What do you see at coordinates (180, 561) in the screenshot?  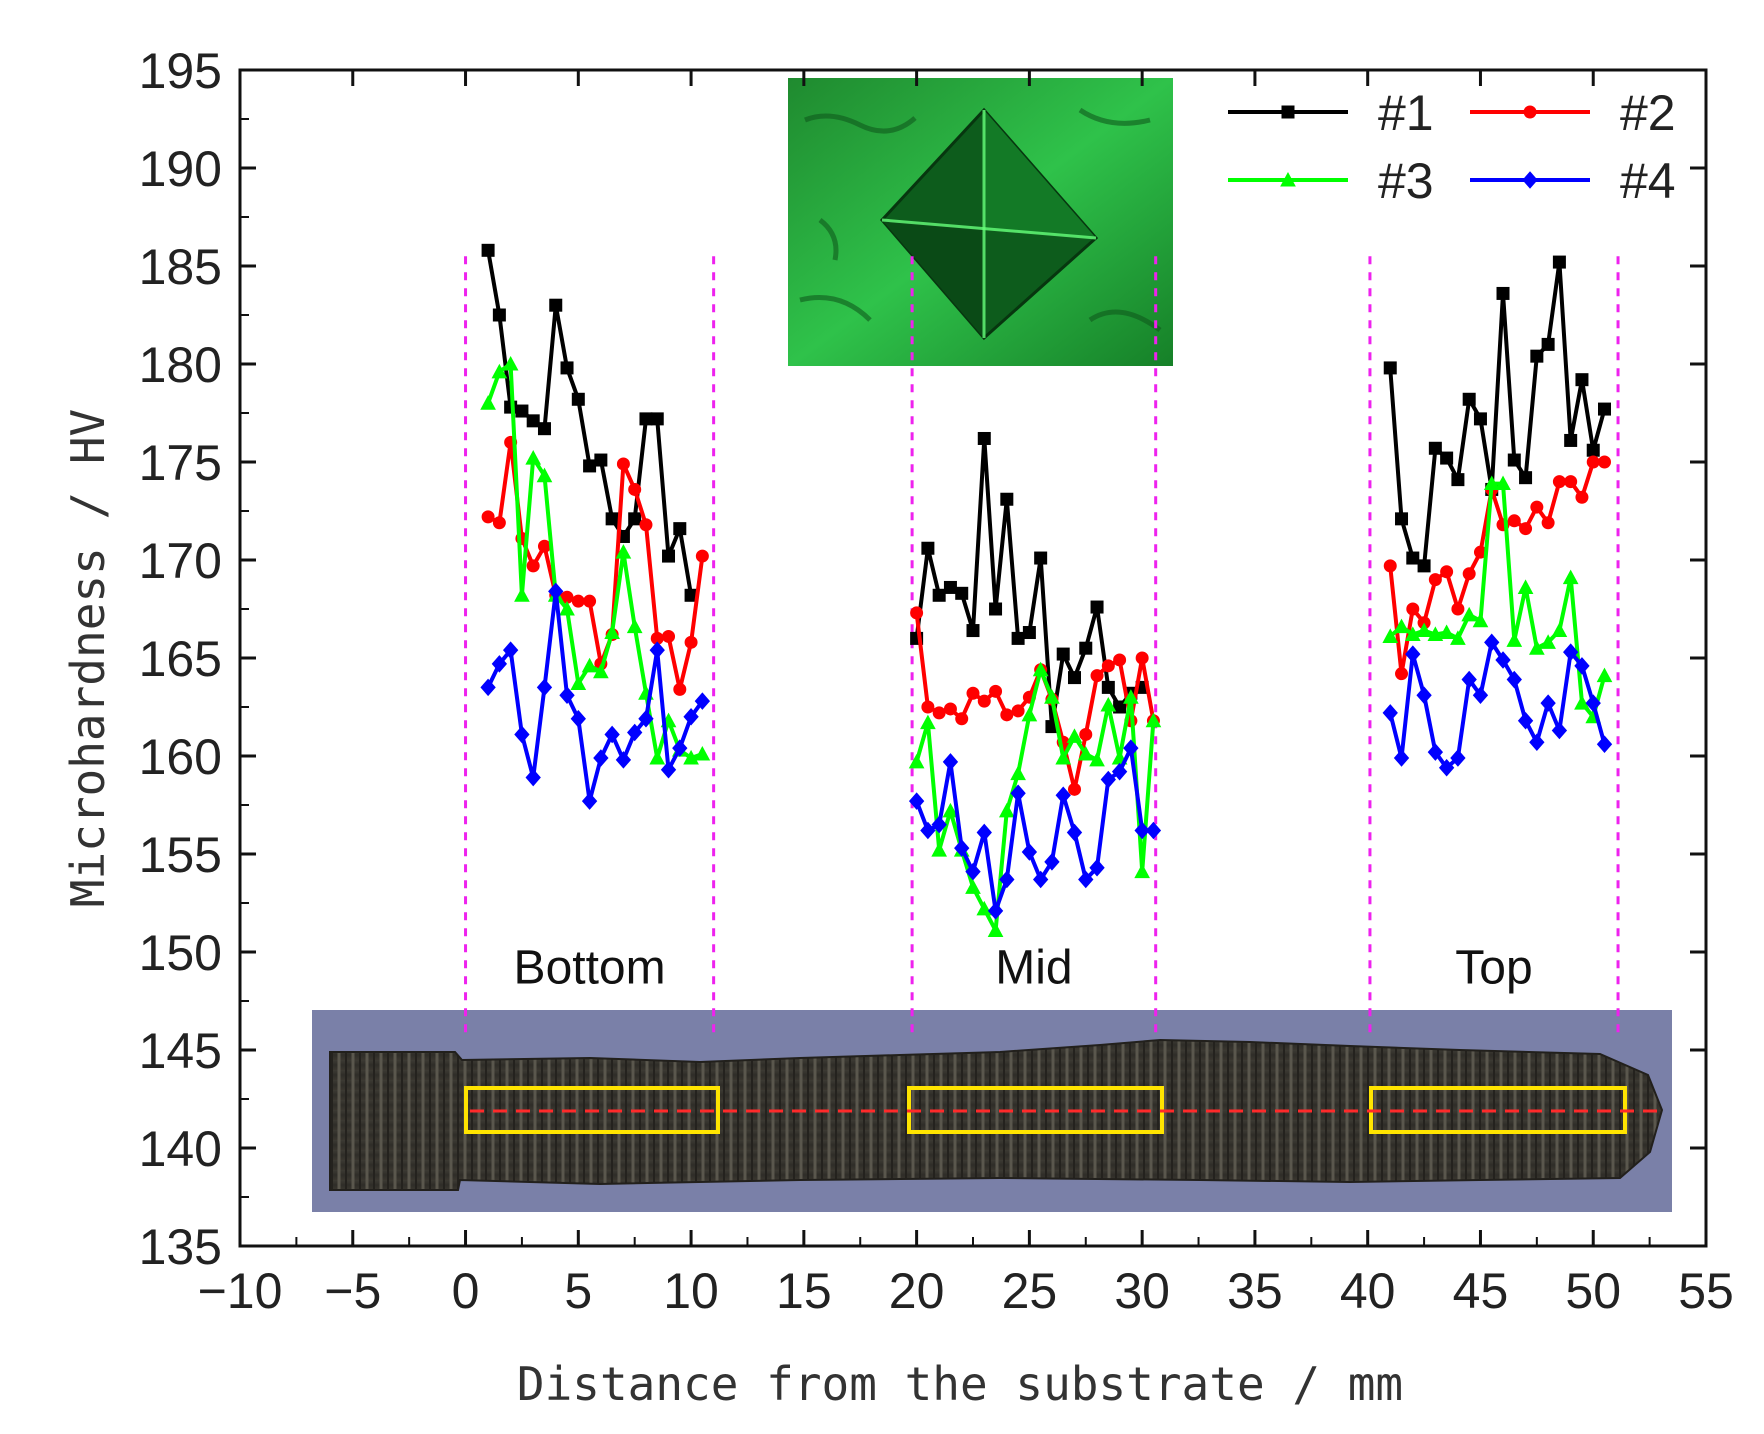 I see `y-tick-label: 170` at bounding box center [180, 561].